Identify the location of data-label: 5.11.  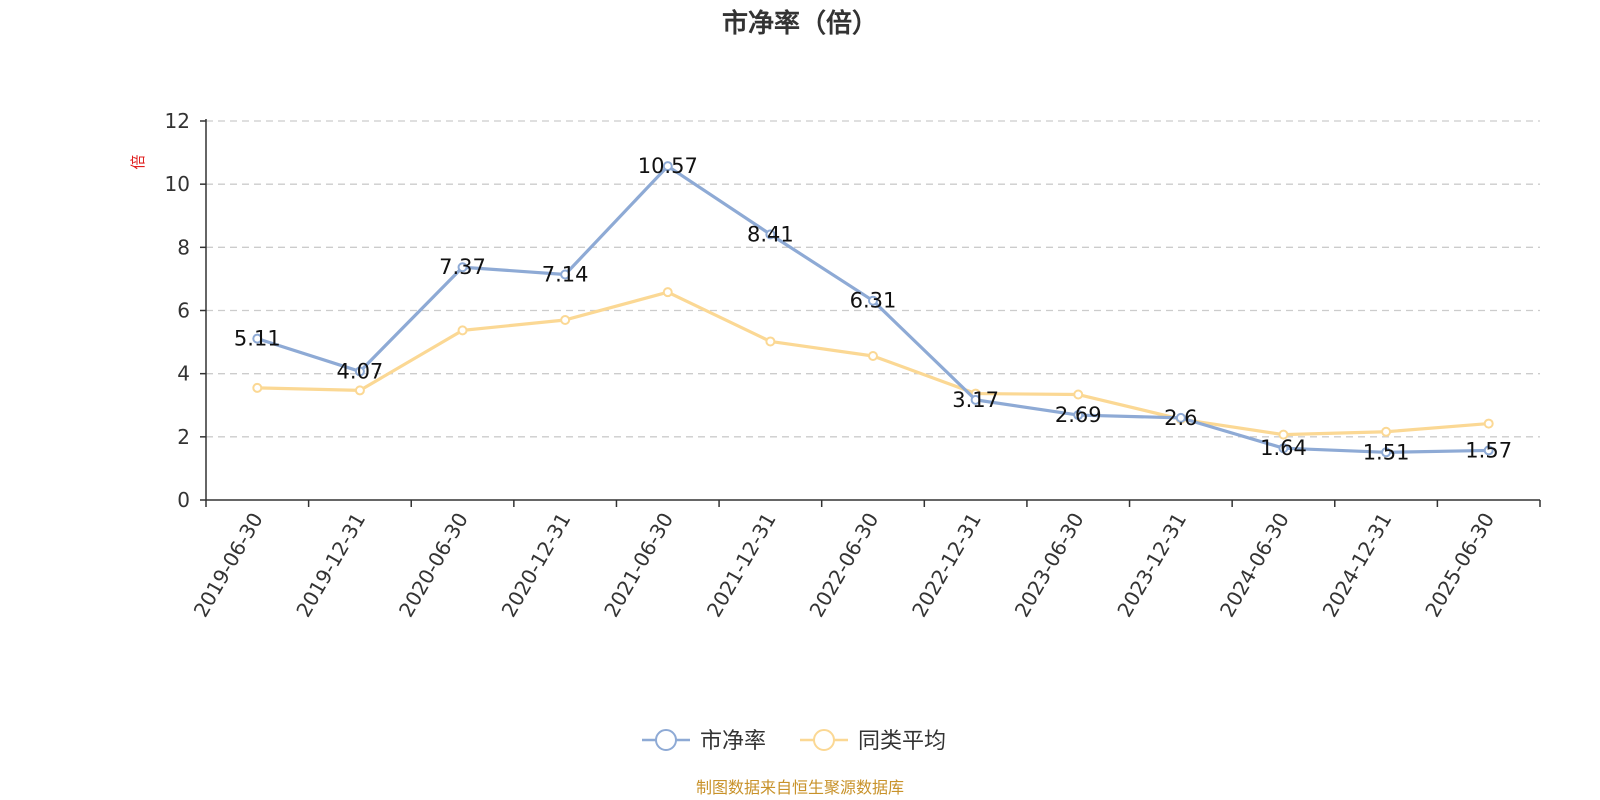
(257, 339).